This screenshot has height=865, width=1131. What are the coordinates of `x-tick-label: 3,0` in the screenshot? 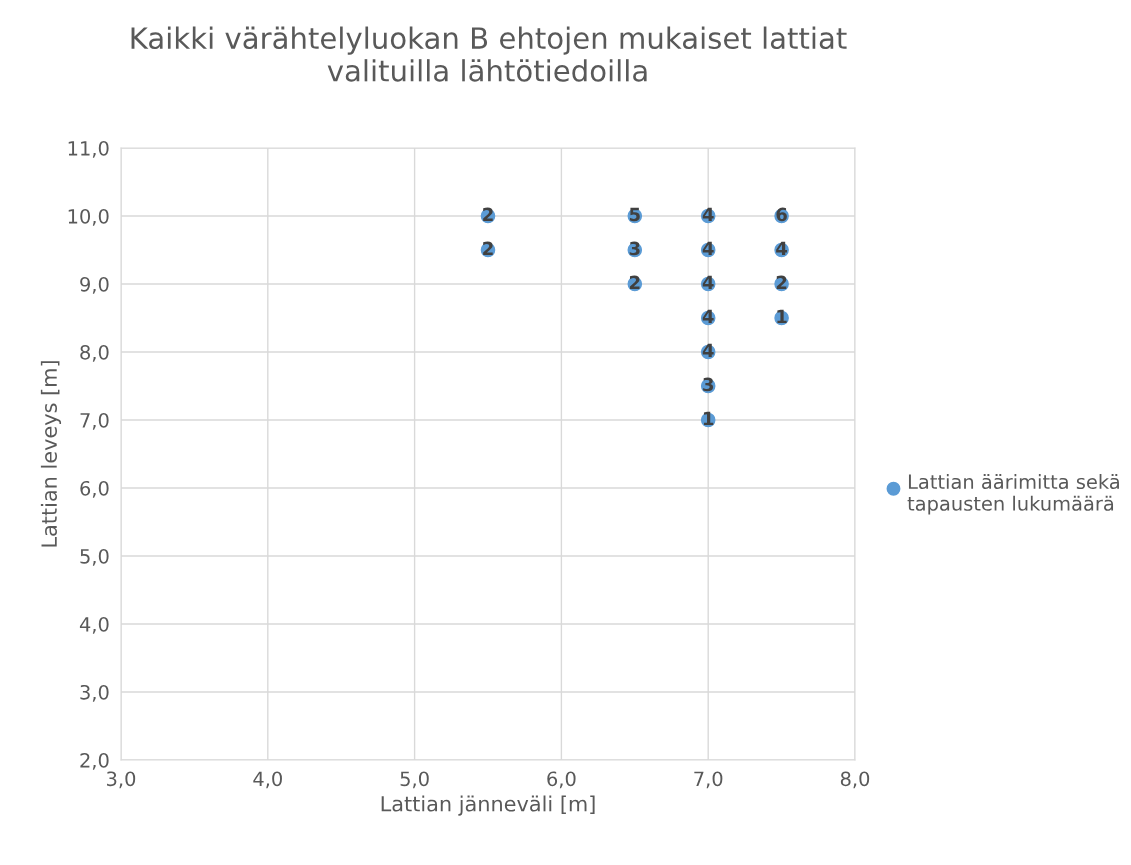 It's located at (121, 780).